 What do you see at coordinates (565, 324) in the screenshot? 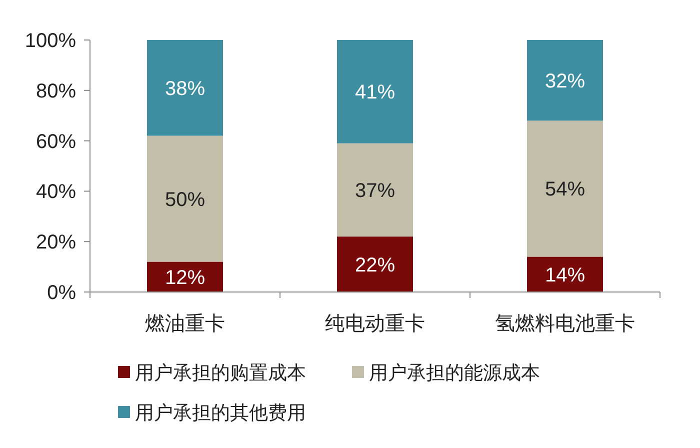
I see `x-tick-label: 氢燃料电池重卡` at bounding box center [565, 324].